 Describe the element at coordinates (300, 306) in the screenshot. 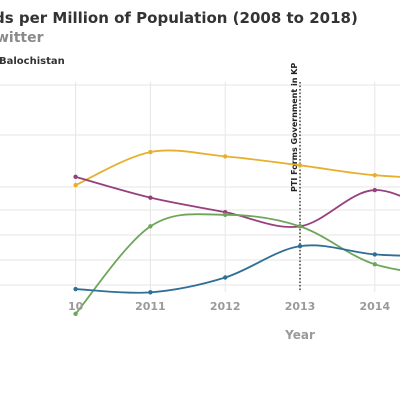

I see `x-tick-label: 2013` at that location.